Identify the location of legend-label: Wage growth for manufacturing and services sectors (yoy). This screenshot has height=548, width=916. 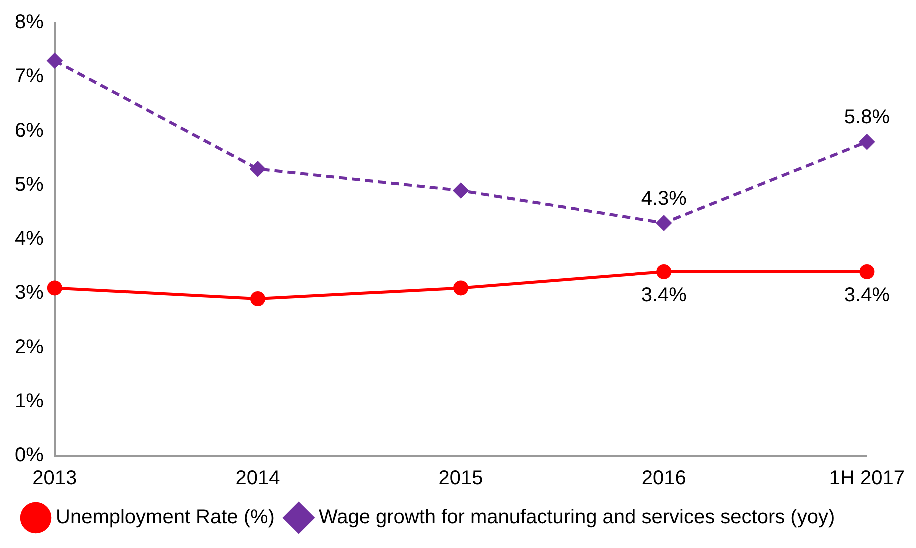
(577, 517).